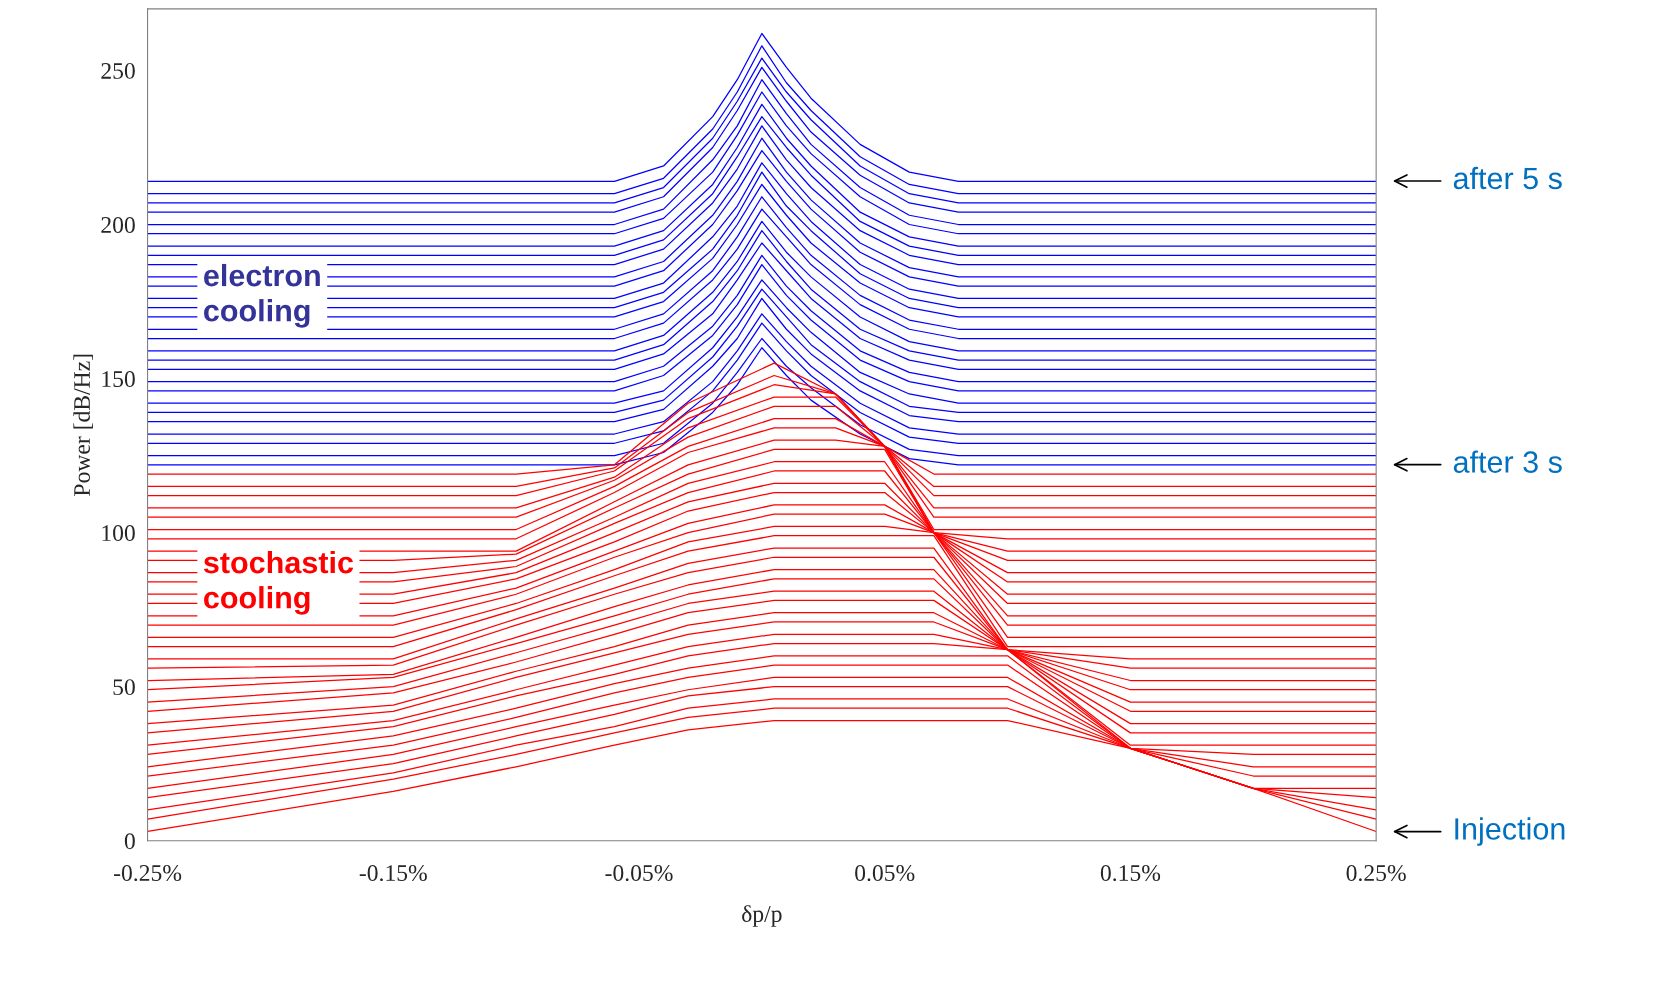 Image resolution: width=1658 pixels, height=981 pixels. Describe the element at coordinates (1507, 178) in the screenshot. I see `text: after 5 s` at that location.